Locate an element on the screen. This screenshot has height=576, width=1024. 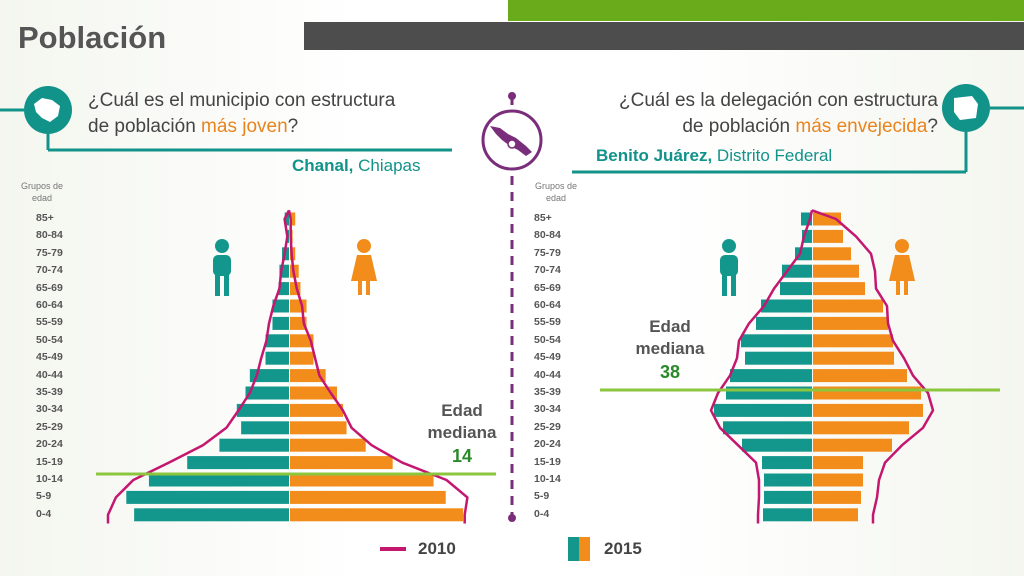
right-female-figure-icon is located at coordinates (902, 267).